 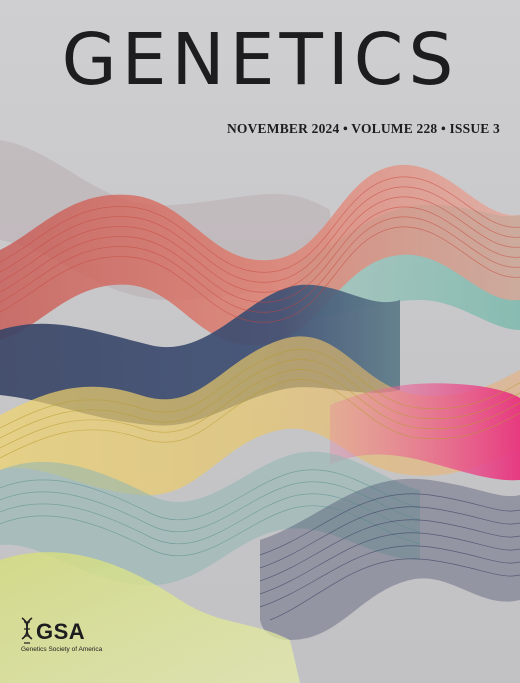 I want to click on wave-band-pink, so click(x=425, y=432).